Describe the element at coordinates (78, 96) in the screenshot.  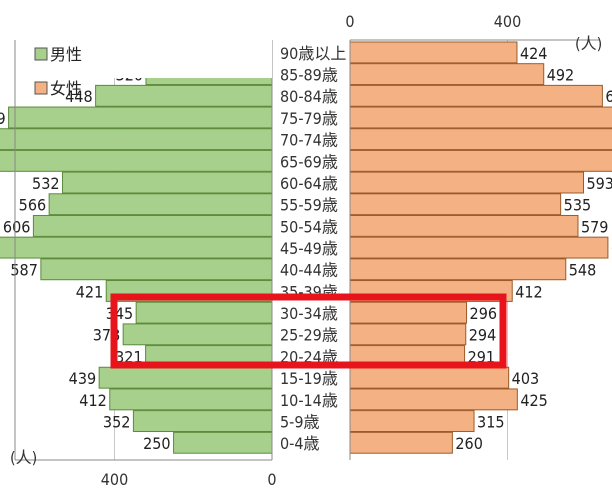
I see `value-label-male: 448` at that location.